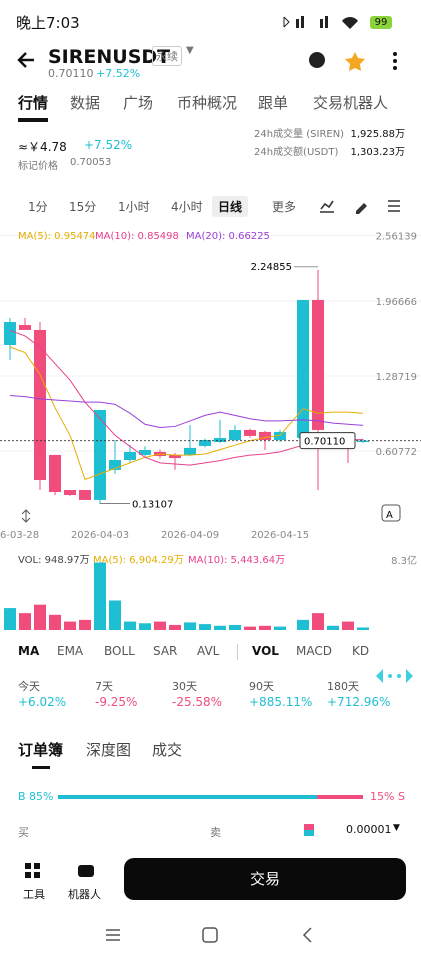 This screenshot has width=421, height=960. Describe the element at coordinates (118, 73) in the screenshot. I see `header-change: +7.52%` at that location.